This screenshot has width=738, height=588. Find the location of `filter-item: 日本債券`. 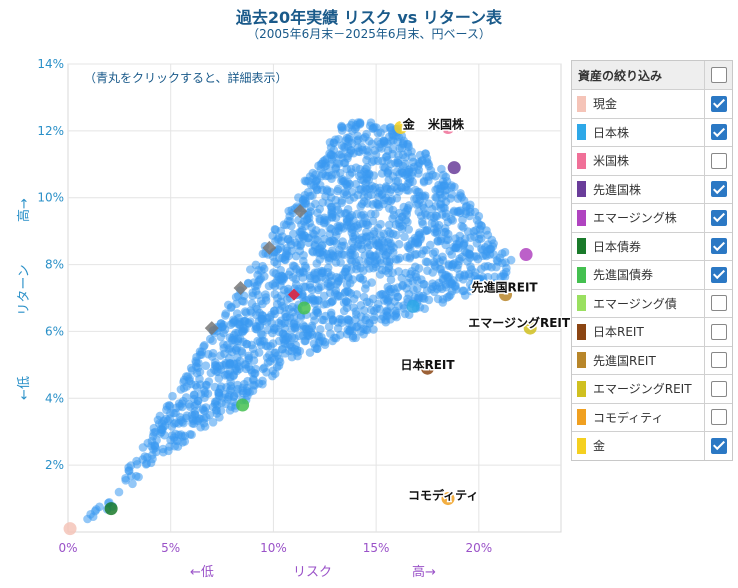

filter-item: 日本債券 is located at coordinates (652, 246).